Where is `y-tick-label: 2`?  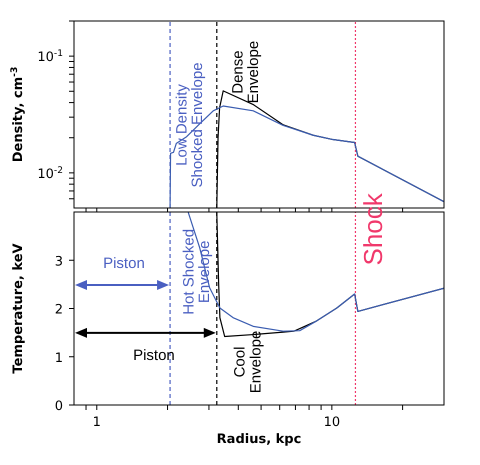 y-tick-label: 2 is located at coordinates (58, 310).